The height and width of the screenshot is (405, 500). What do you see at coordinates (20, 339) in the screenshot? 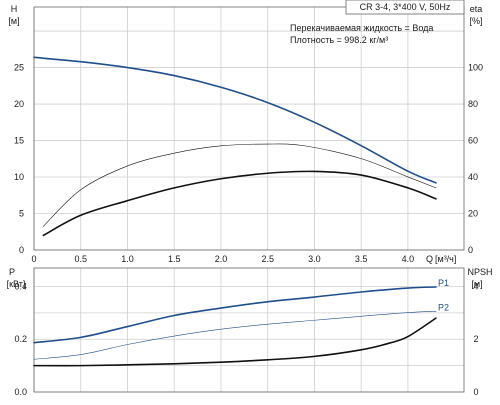
I see `p-tick-label: 0.2` at bounding box center [20, 339].